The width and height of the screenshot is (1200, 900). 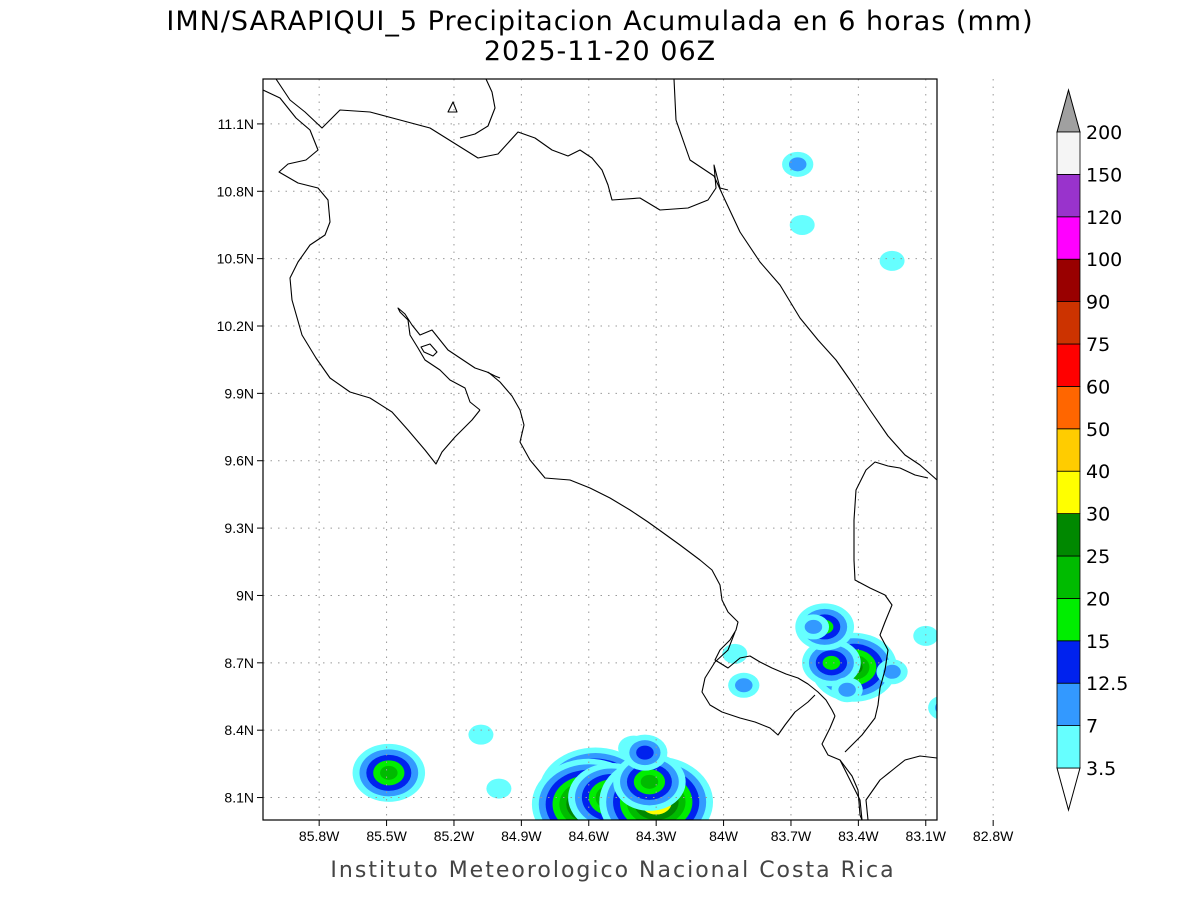 What do you see at coordinates (1098, 303) in the screenshot?
I see `colorbar-label: 90` at bounding box center [1098, 303].